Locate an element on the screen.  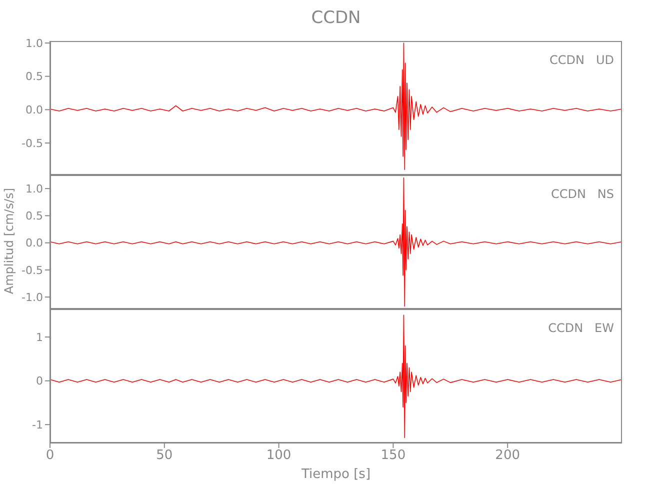
x-tick-label: 100 is located at coordinates (279, 456).